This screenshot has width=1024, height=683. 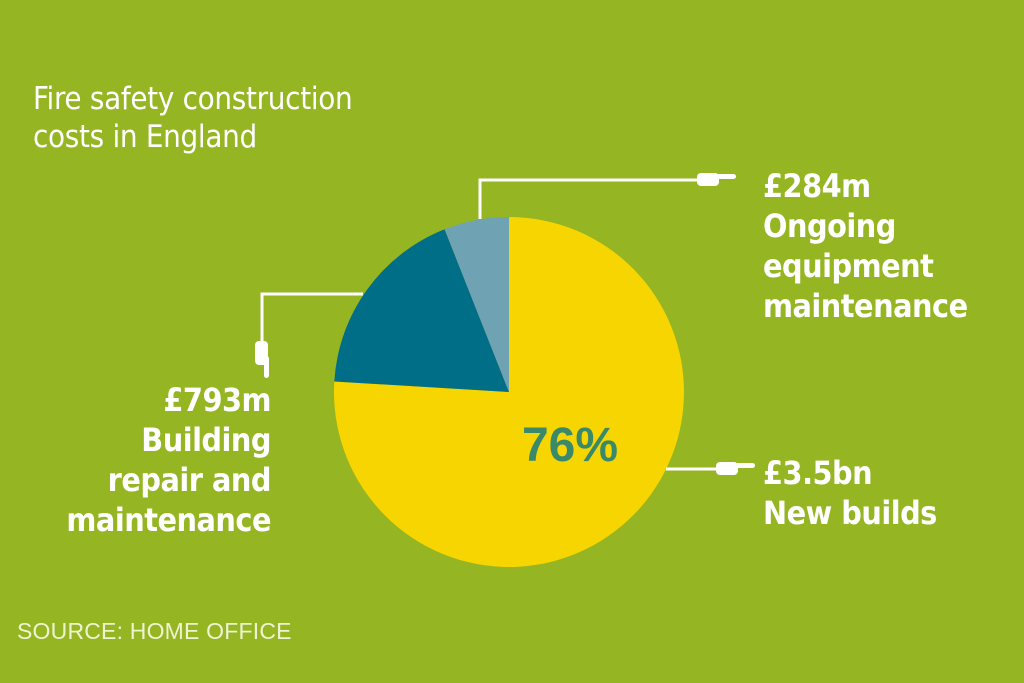 I want to click on label-equipment-maintenance: £284m Ongoing equipment maintenance, so click(x=865, y=246).